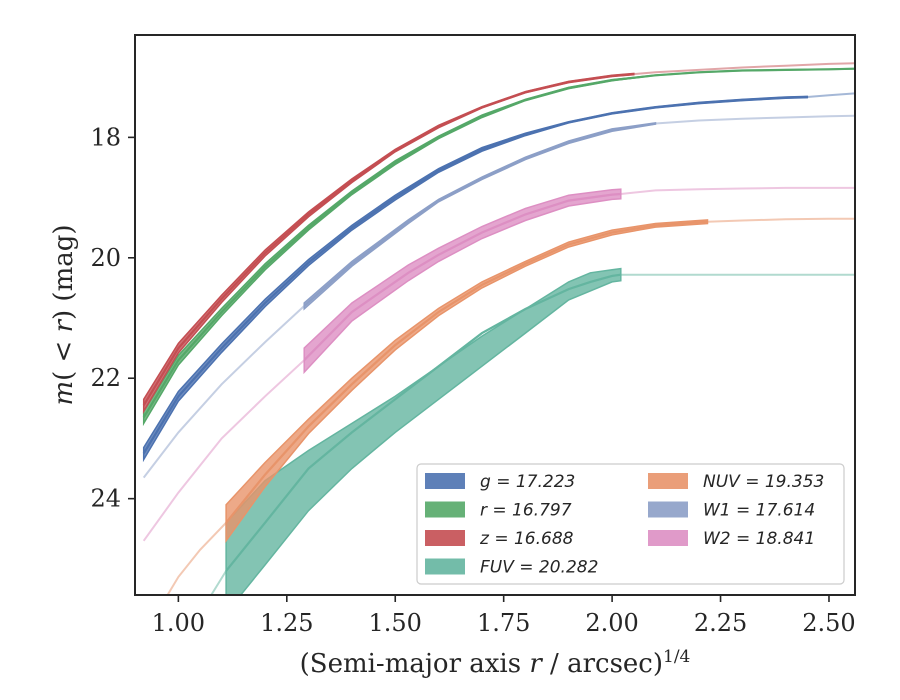 The image size is (900, 700). I want to click on legend-label: FUV = 20.282, so click(539, 568).